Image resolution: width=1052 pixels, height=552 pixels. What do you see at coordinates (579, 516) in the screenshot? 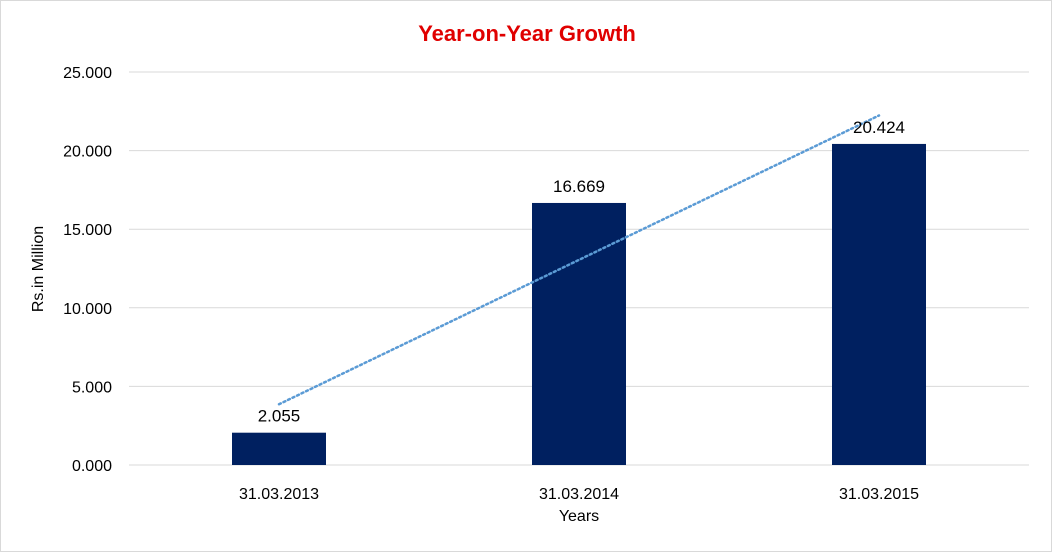
I see `x-axis-label: Years` at bounding box center [579, 516].